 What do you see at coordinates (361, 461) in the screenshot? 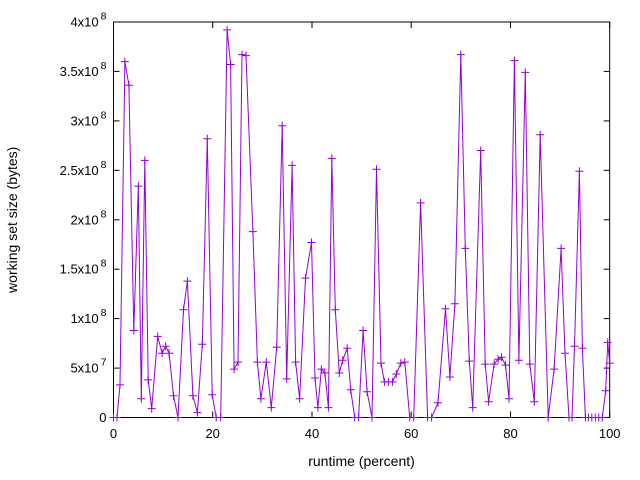
I see `x-axis-title: runtime (percent)` at bounding box center [361, 461].